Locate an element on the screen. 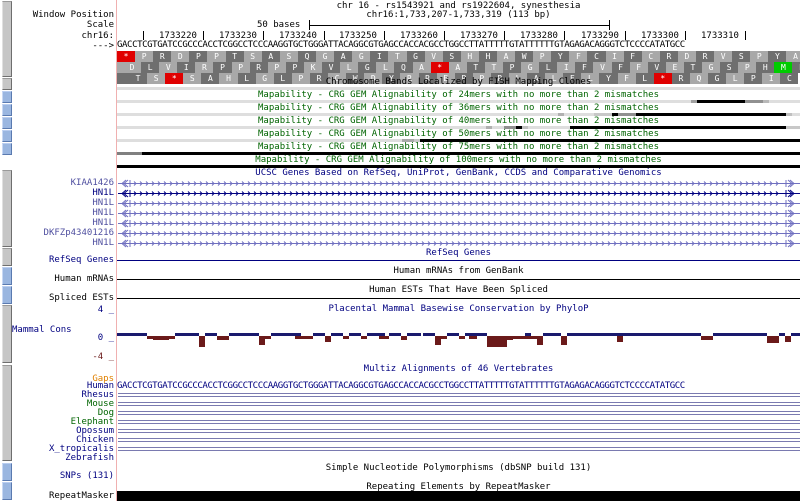  amino-acid: D is located at coordinates (180, 56).